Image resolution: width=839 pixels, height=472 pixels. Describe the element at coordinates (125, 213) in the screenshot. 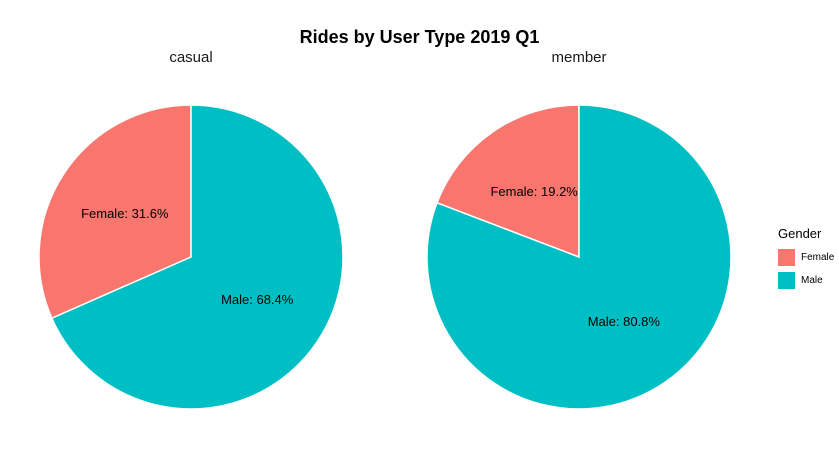

I see `slice-label-casual-female: Female: 31.6%` at that location.